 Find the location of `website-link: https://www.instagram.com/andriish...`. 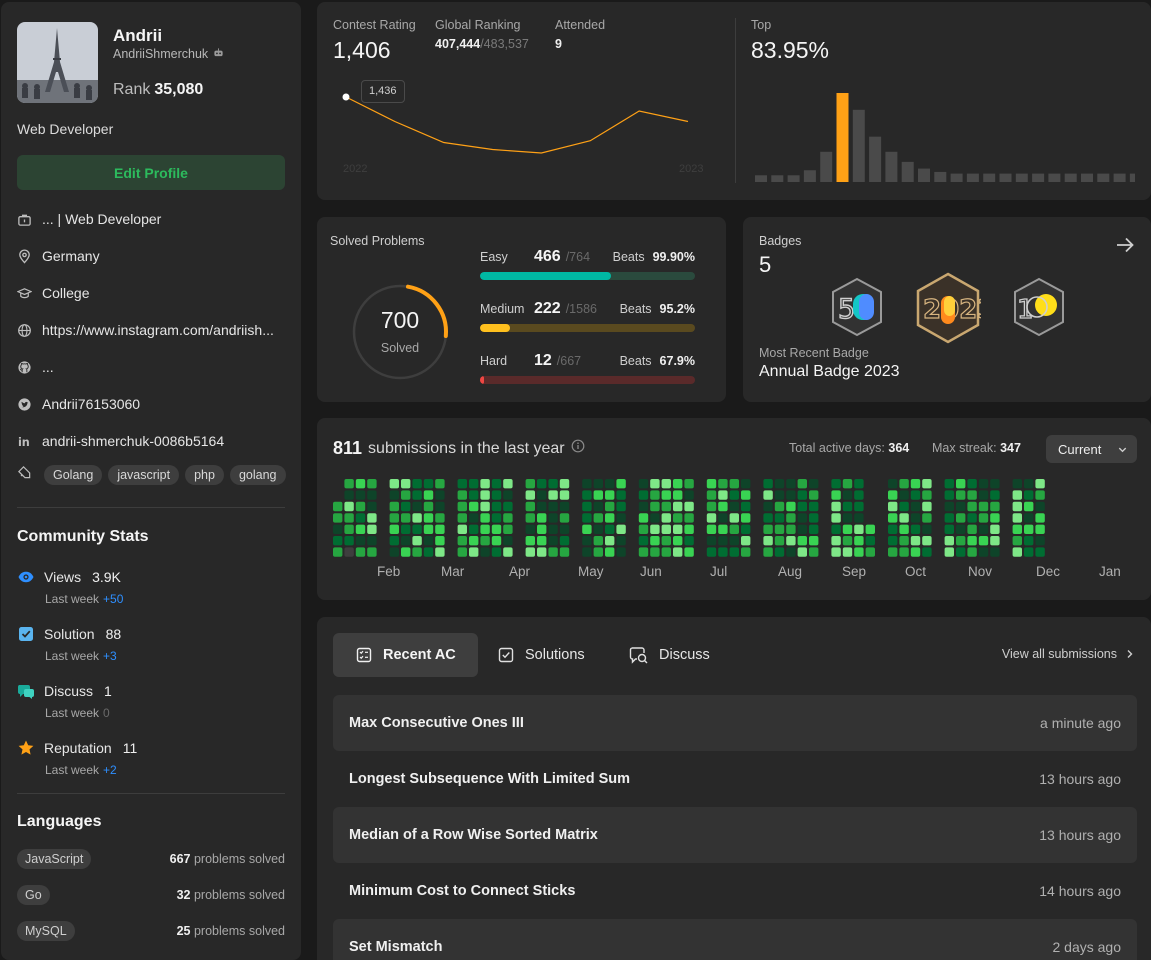

website-link: https://www.instagram.com/andriish... is located at coordinates (158, 330).